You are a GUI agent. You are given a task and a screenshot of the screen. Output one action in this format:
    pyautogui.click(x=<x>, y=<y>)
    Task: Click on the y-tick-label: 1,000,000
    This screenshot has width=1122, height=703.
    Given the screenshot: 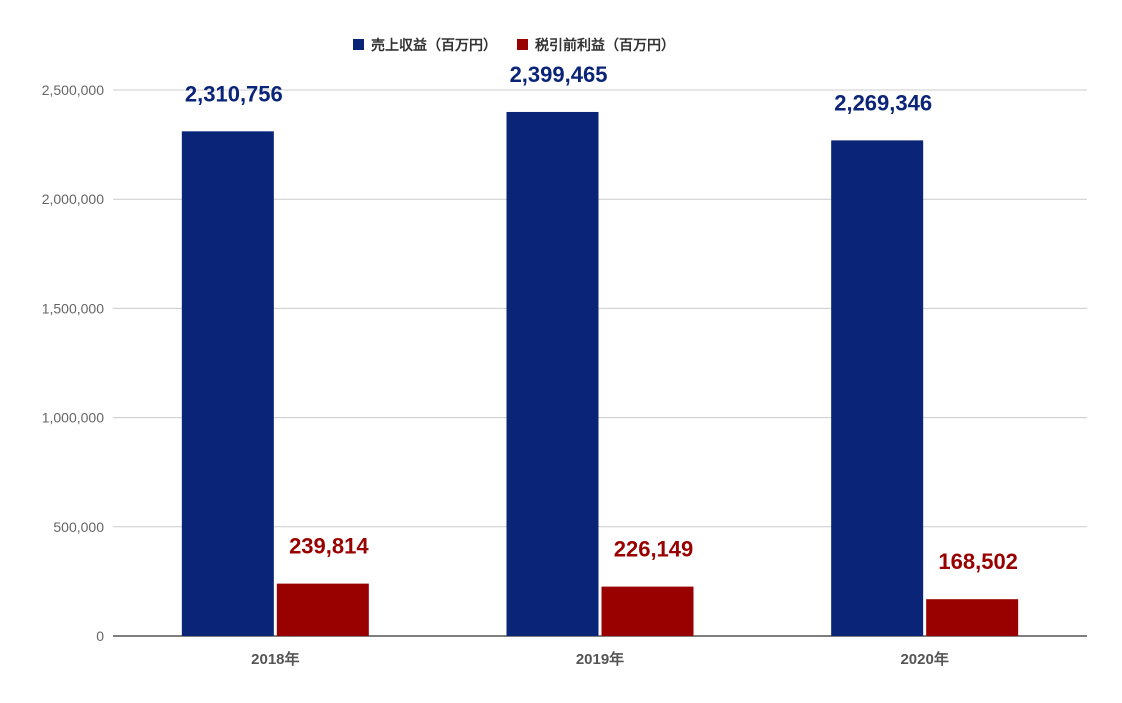 What is the action you would take?
    pyautogui.click(x=73, y=418)
    